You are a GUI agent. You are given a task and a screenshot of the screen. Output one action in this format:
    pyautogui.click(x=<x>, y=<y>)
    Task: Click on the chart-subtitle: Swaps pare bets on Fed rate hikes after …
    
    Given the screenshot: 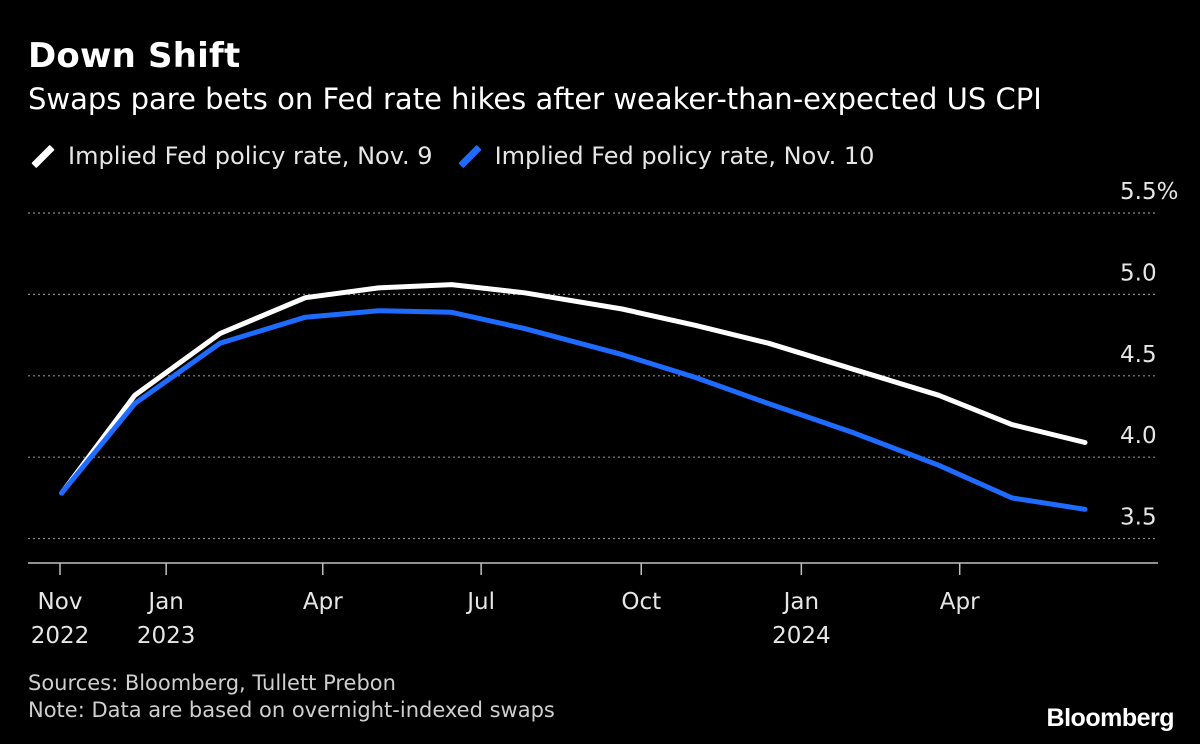 What is the action you would take?
    pyautogui.click(x=535, y=99)
    